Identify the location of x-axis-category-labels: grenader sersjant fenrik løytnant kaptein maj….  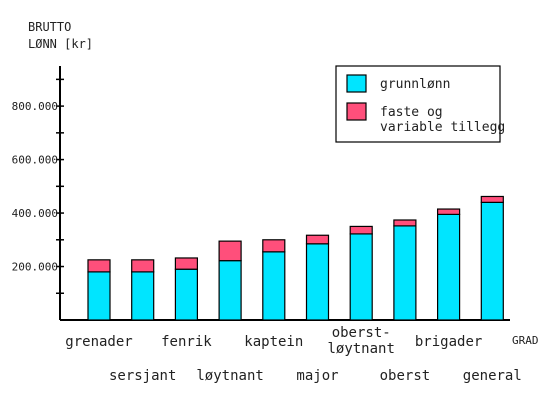
(293, 354).